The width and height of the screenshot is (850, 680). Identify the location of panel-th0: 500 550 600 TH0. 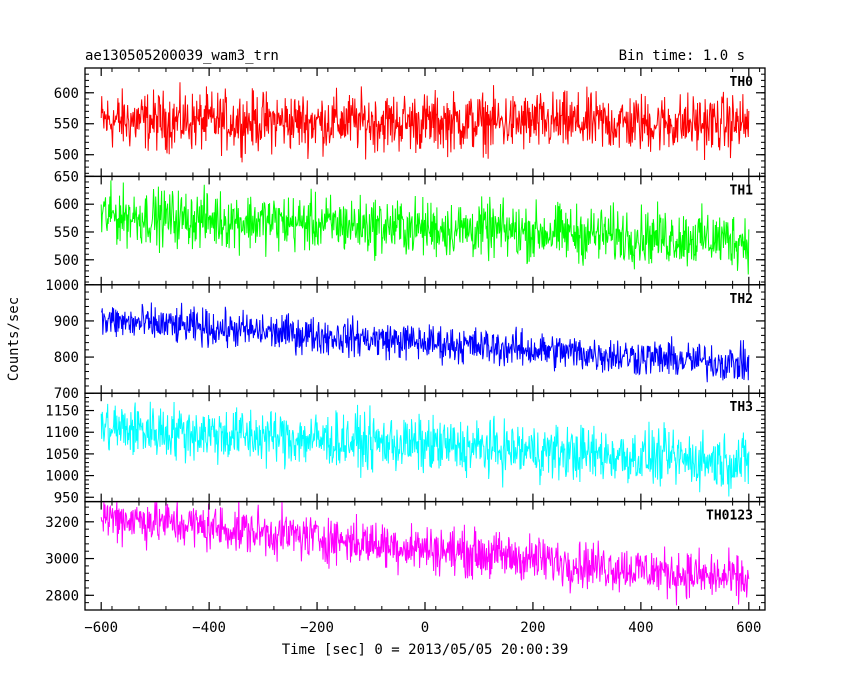
(410, 122).